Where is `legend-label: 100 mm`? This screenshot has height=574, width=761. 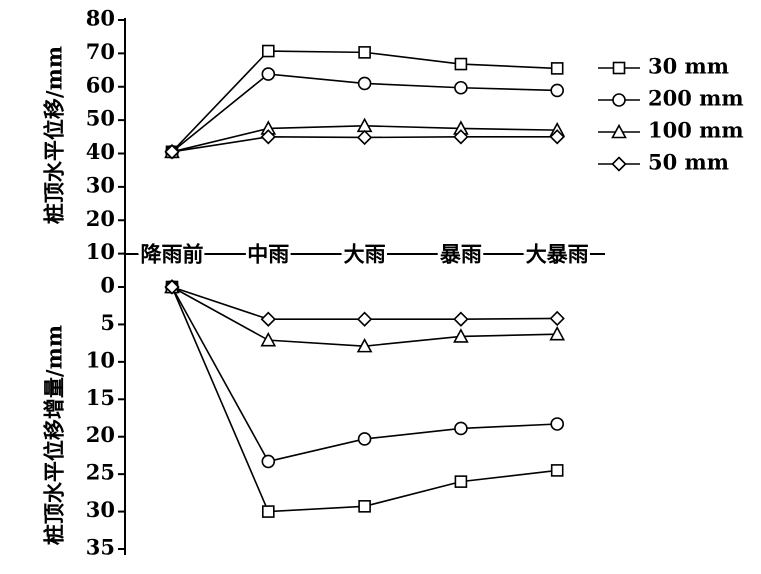 legend-label: 100 mm is located at coordinates (696, 130).